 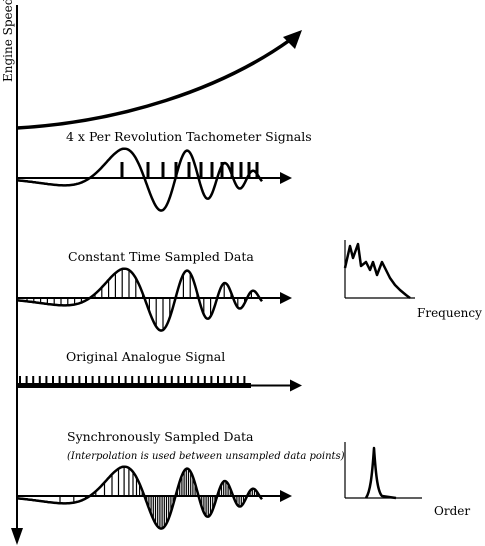 I want to click on time-axis-arrowhead, so click(x=17, y=536).